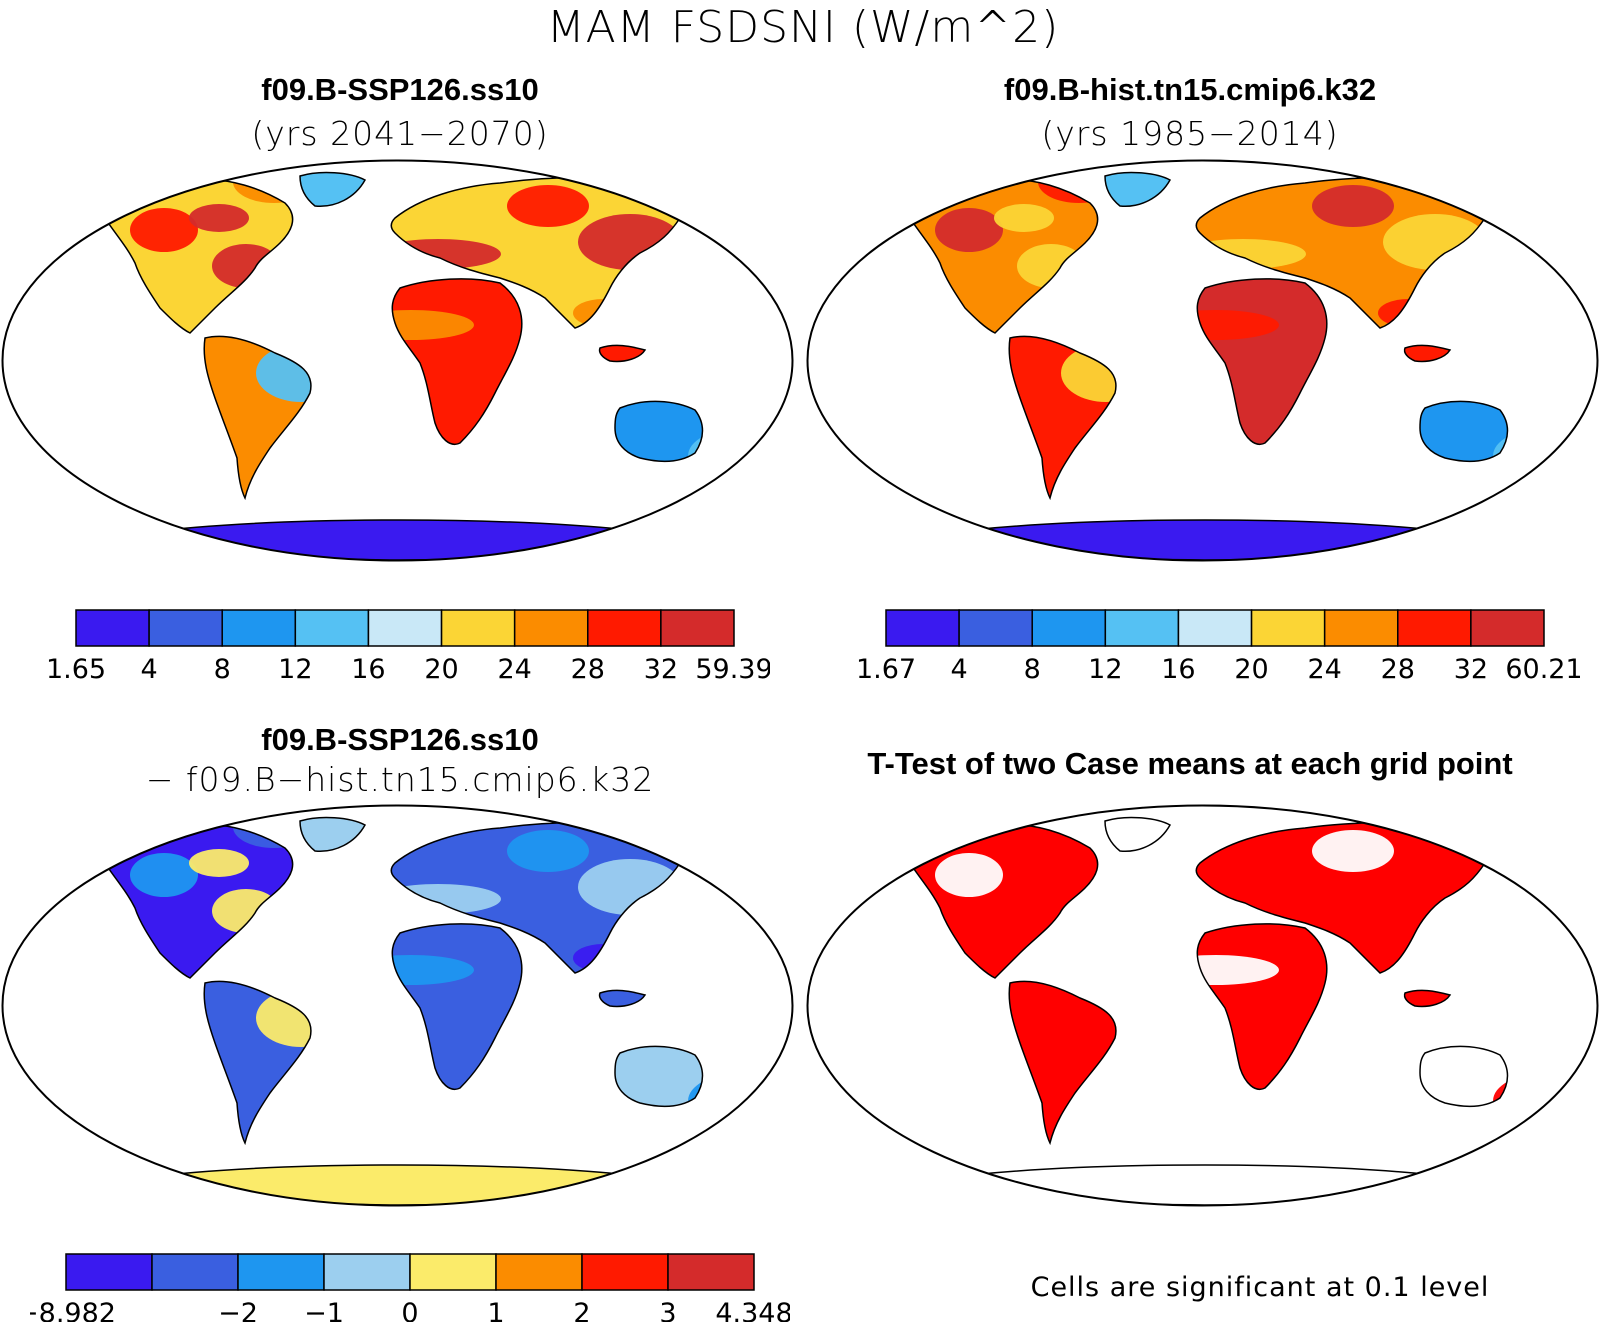  I want to click on panel2-colorbar: 1.67 4 8 12 16 20 24 28 32 60.21, so click(1218, 647).